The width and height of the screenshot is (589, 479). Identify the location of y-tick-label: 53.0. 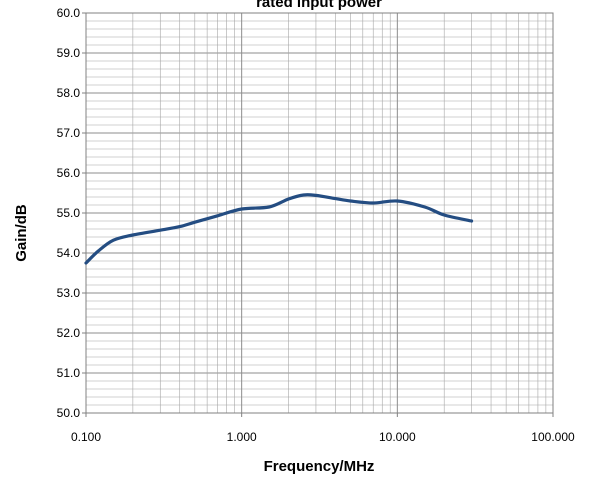
(69, 293).